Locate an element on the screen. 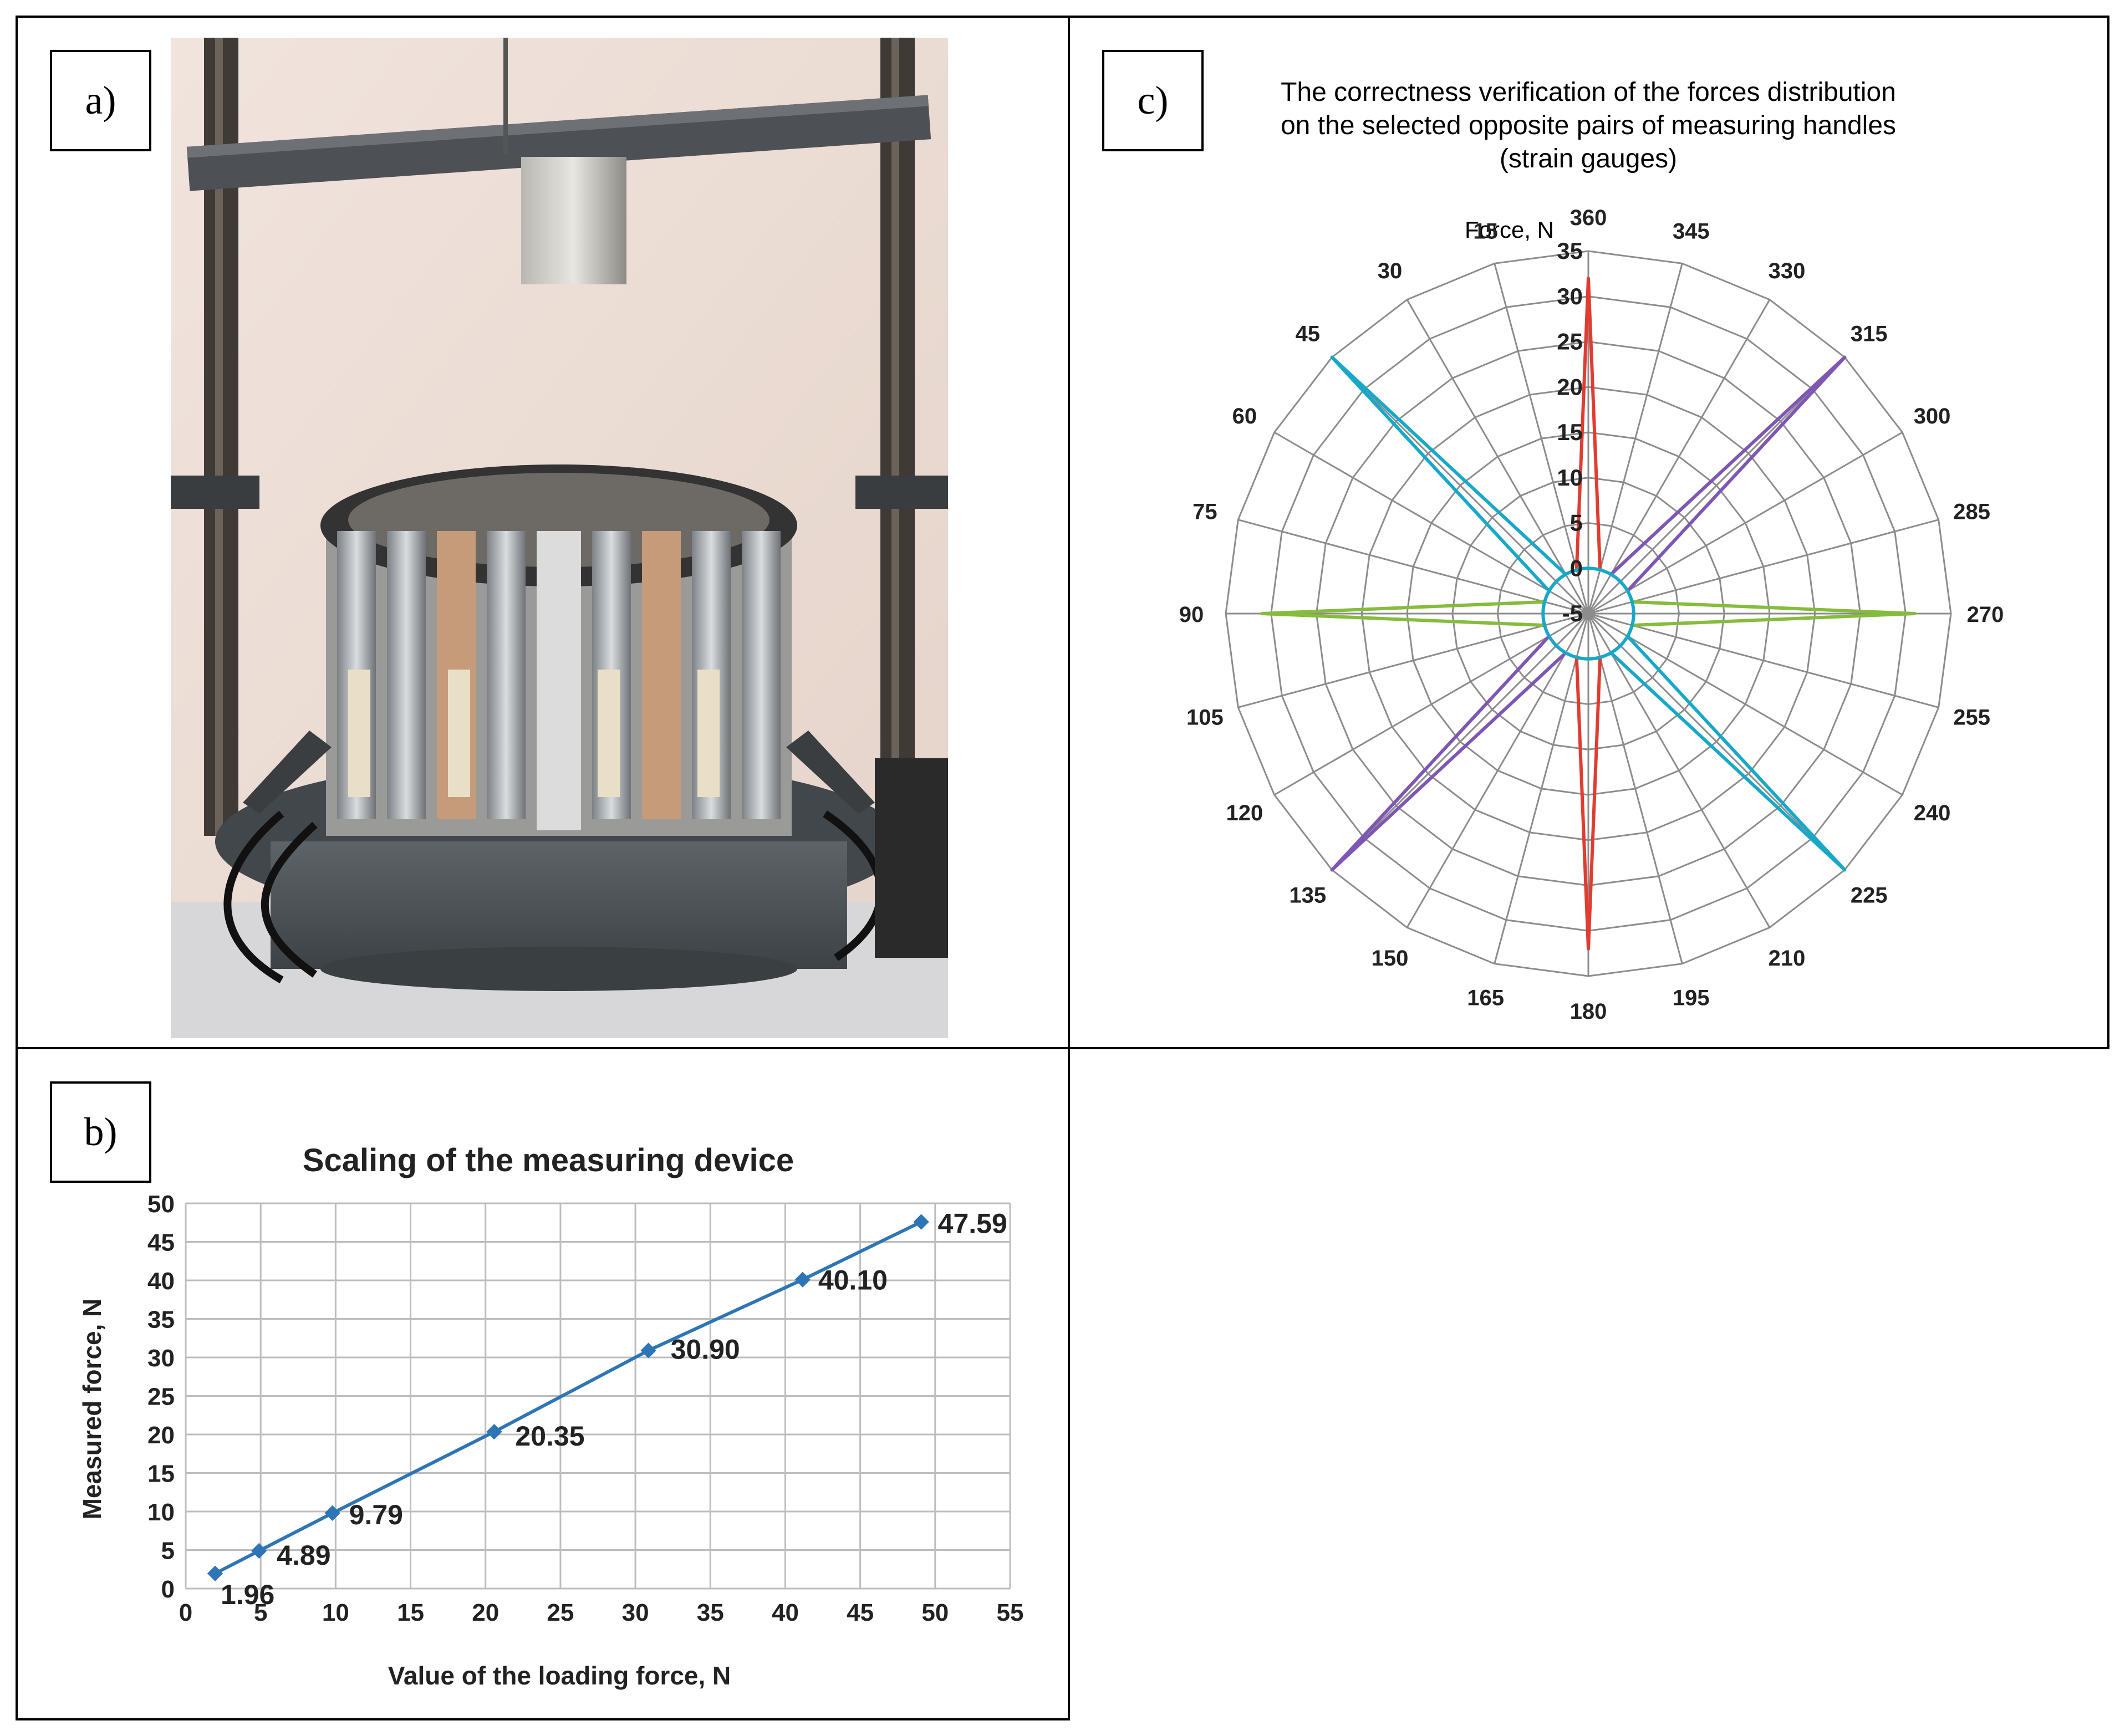  y-tick-label: 0 is located at coordinates (168, 1589).